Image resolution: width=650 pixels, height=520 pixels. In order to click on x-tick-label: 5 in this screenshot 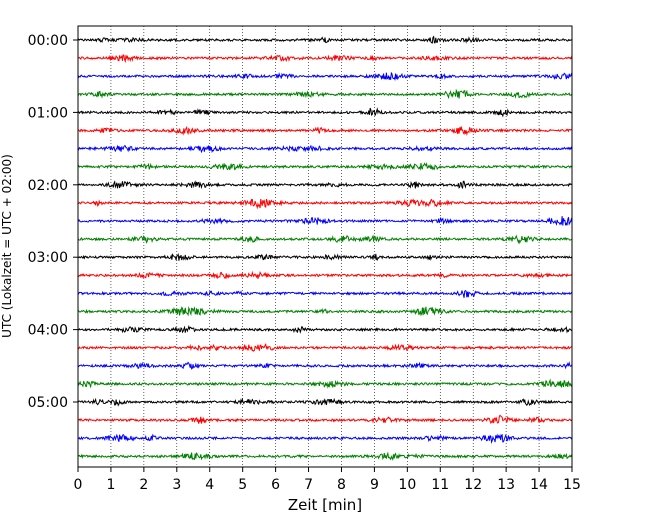, I will do `click(242, 485)`.